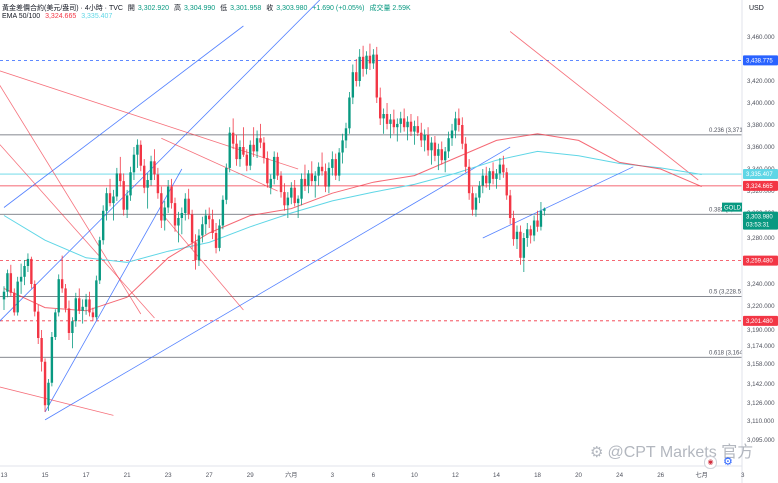  Describe the element at coordinates (671, 450) in the screenshot. I see `watermark: ⚙ @CPT Markets 官方` at that location.